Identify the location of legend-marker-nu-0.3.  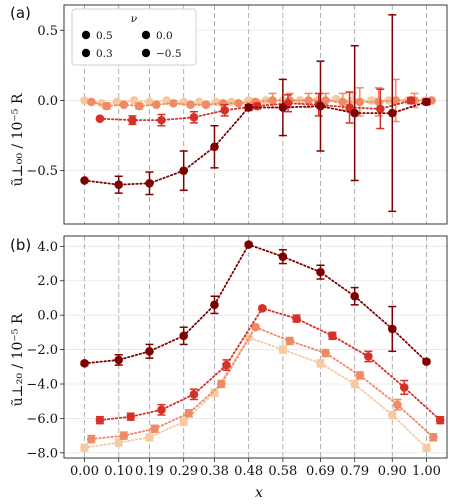
(86, 53).